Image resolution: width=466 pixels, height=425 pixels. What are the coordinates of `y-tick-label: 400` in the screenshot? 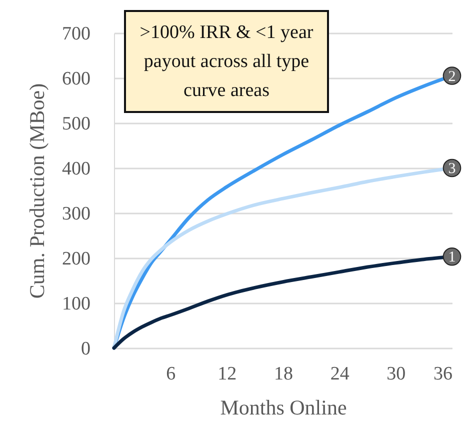 It's located at (76, 169).